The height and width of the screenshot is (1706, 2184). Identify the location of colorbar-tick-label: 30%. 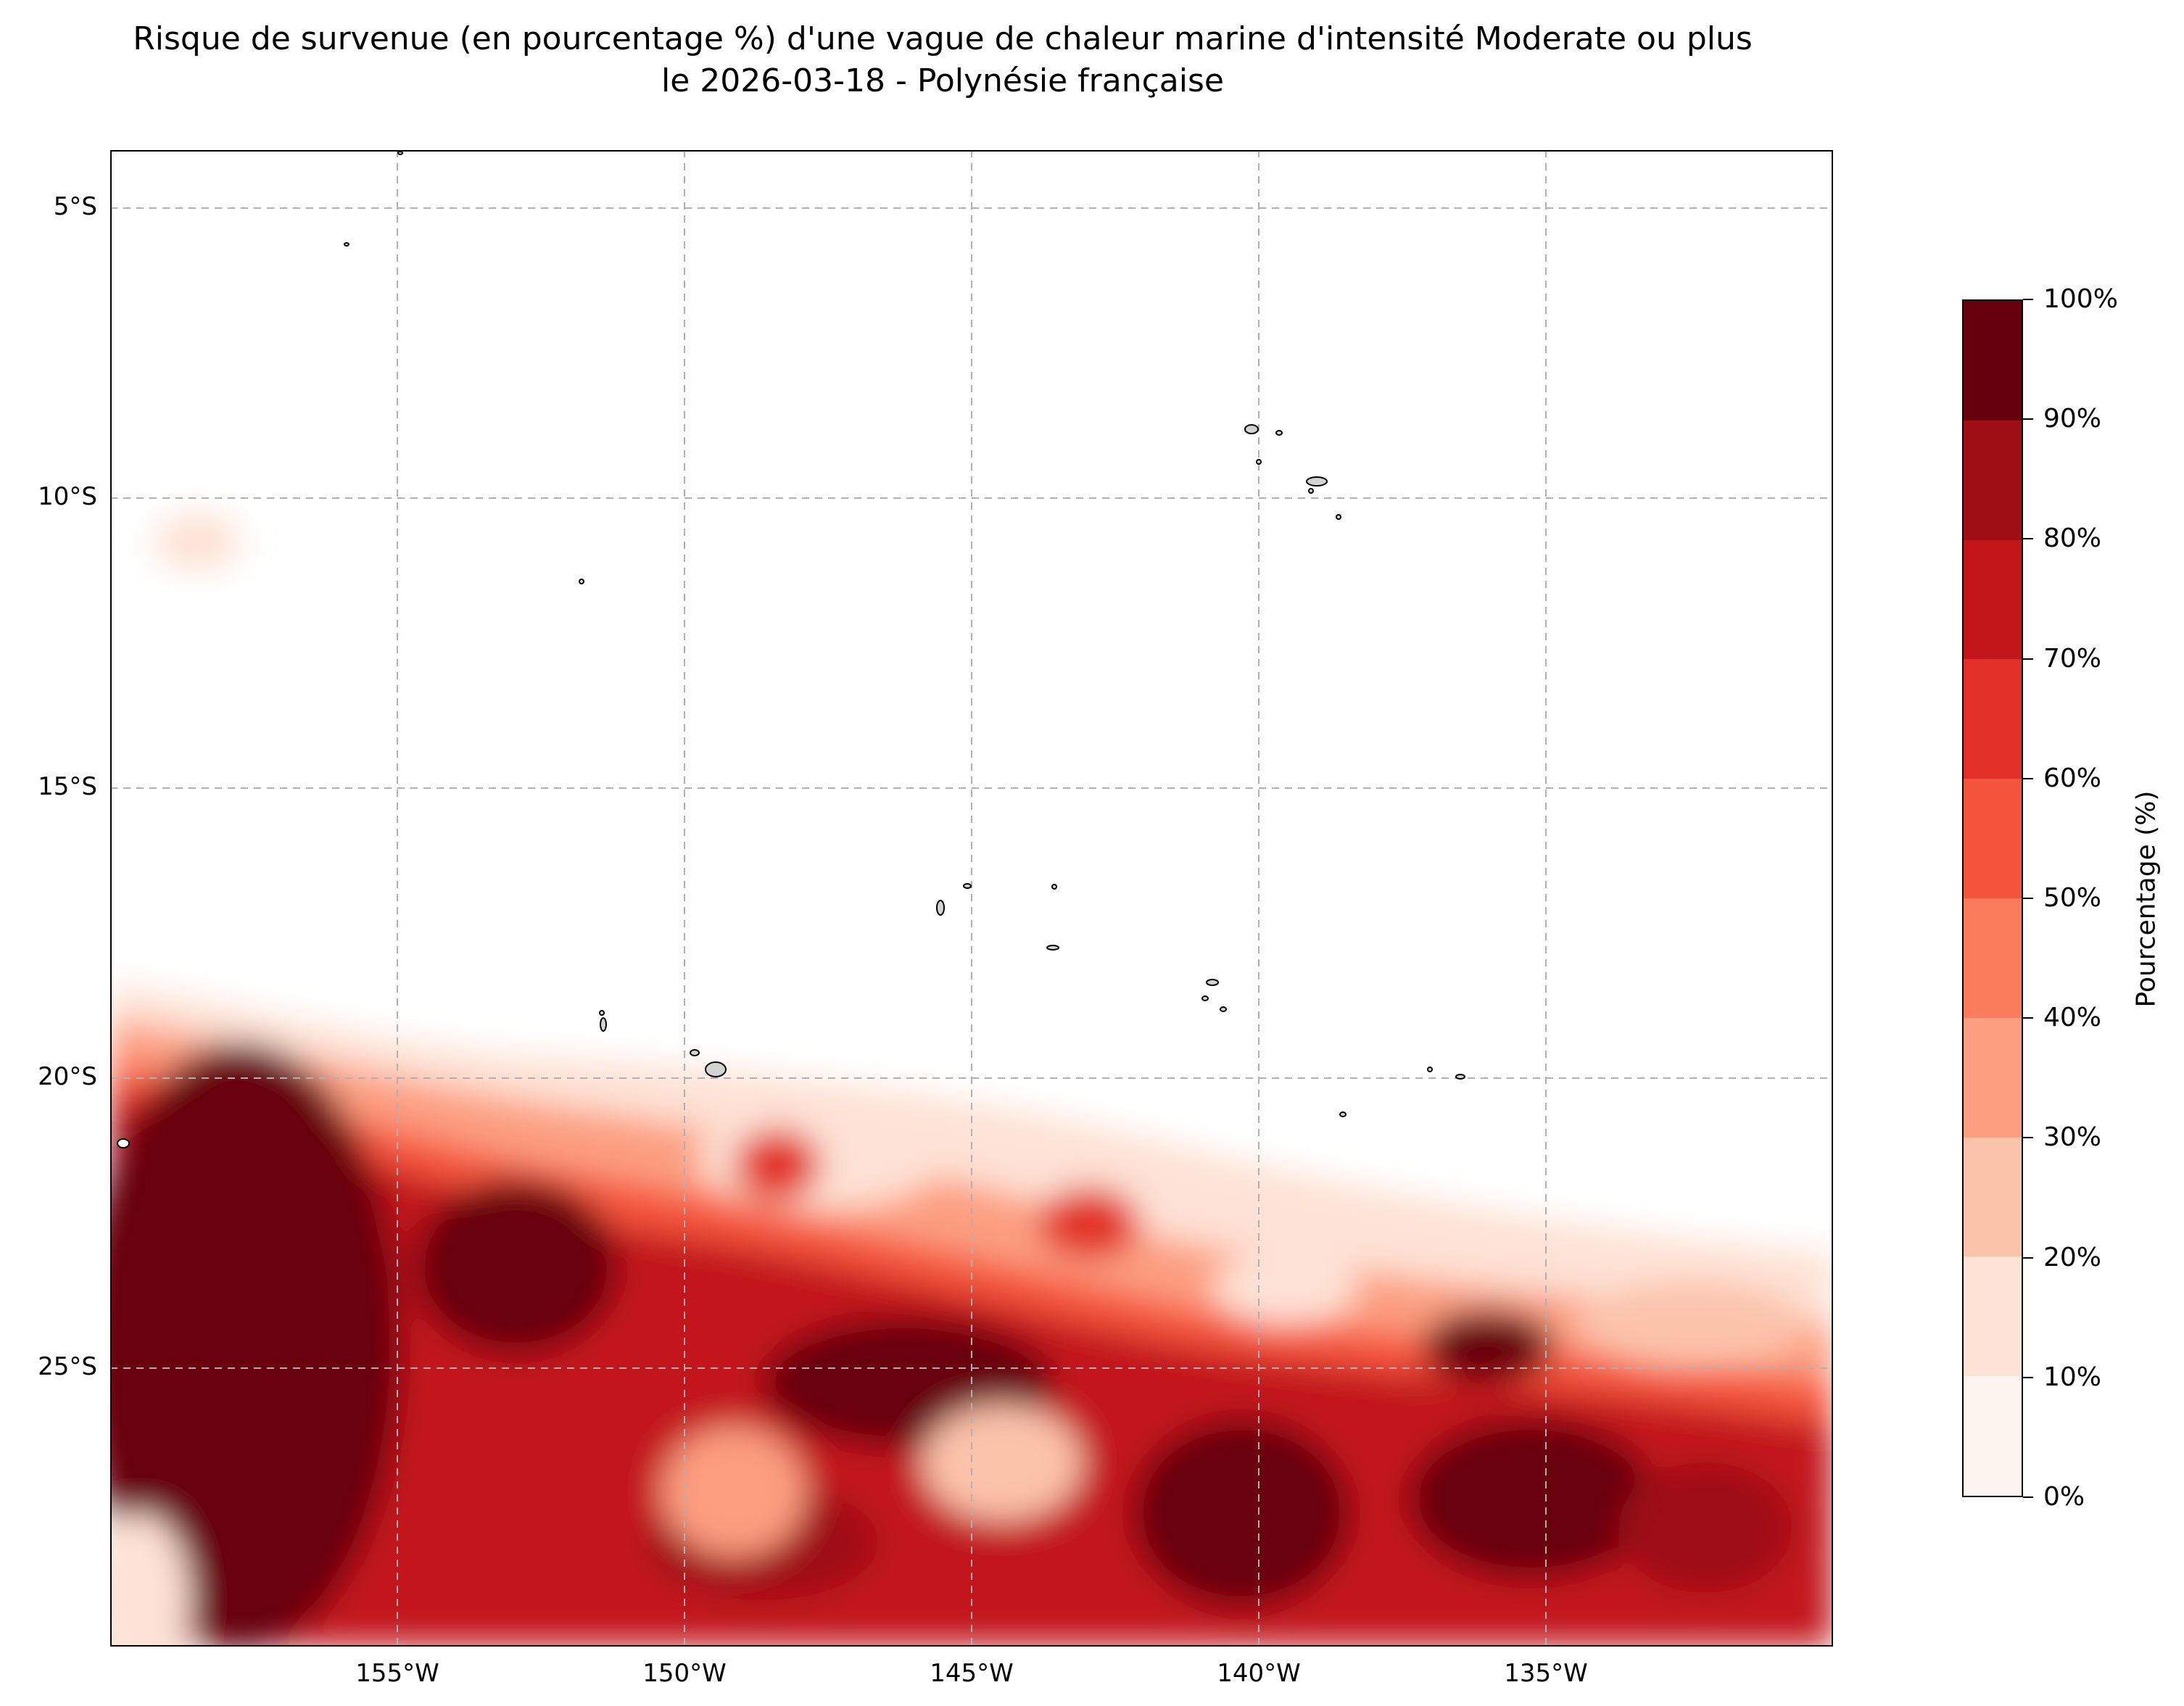
(2072, 1138).